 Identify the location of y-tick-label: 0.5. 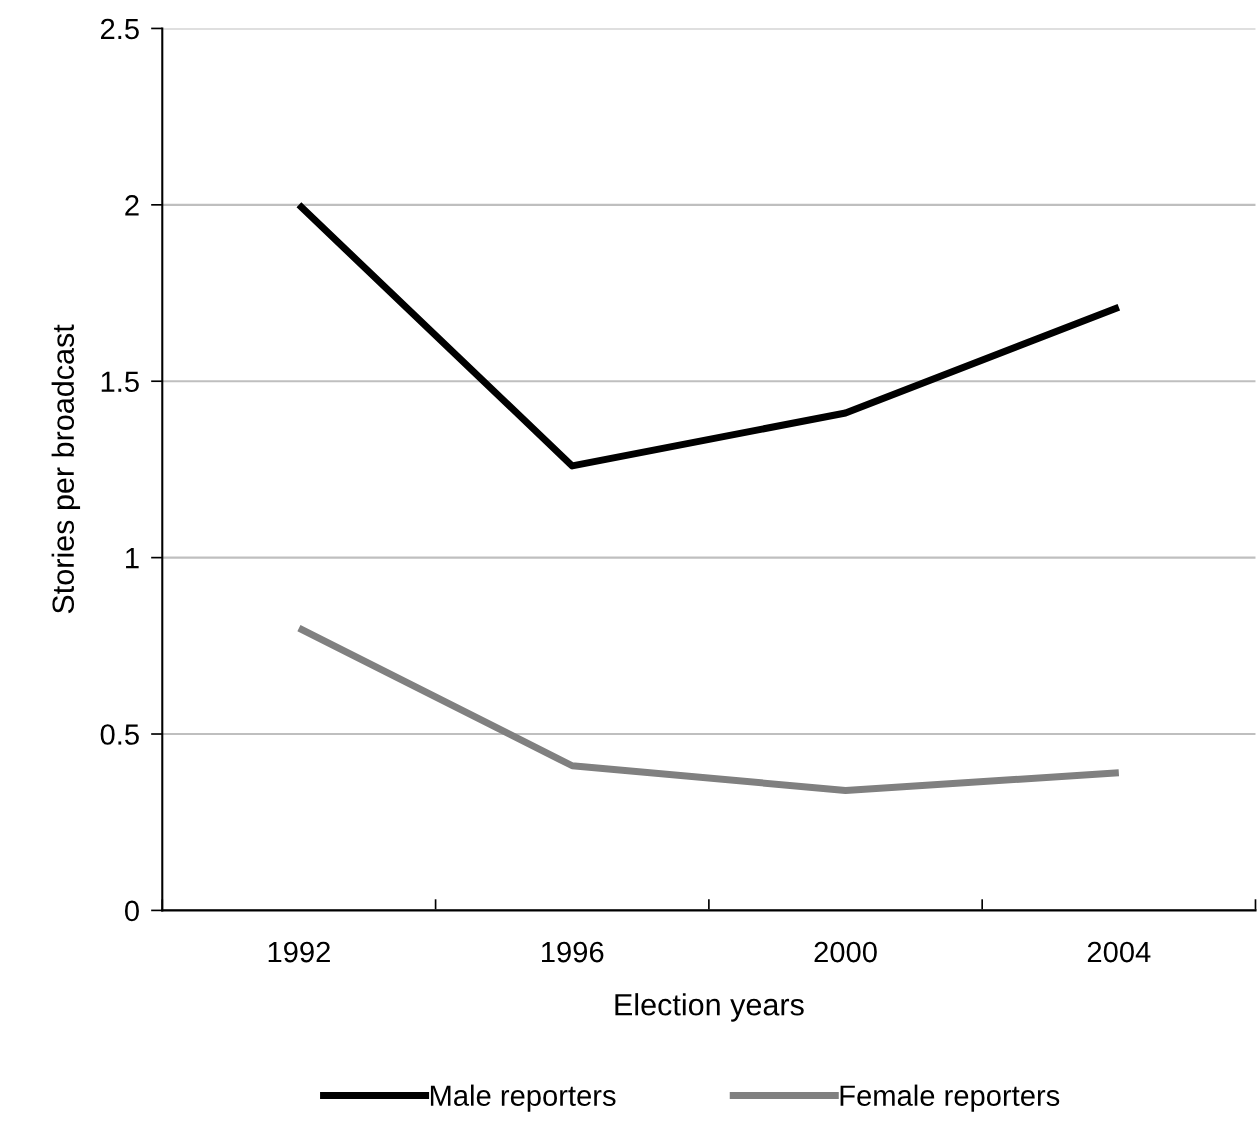
(119, 734).